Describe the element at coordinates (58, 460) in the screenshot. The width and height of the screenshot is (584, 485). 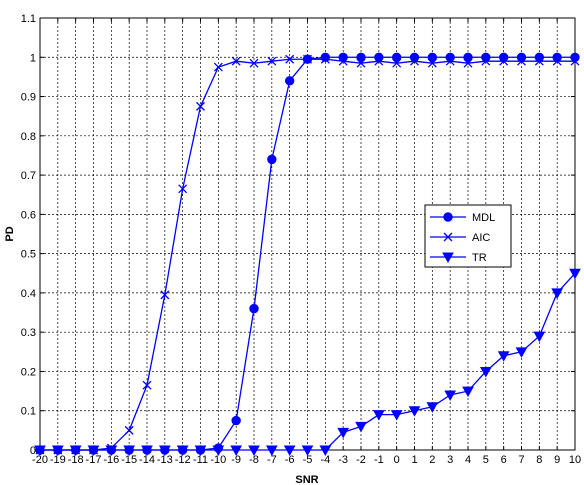
I see `x-tick-label: -19` at that location.